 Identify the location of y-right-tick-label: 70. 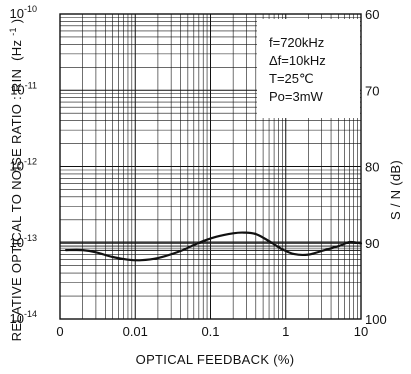
(372, 90).